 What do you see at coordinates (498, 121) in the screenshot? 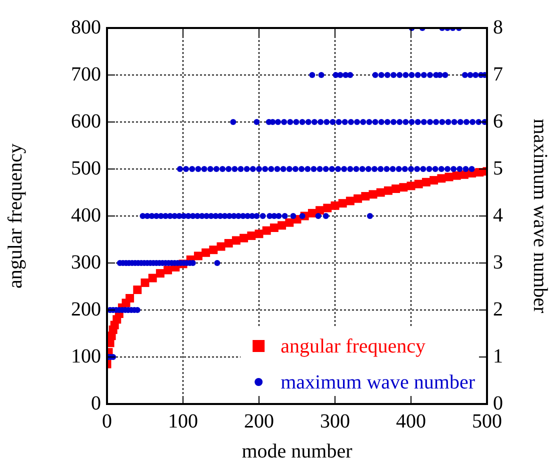
I see `y2-tick-label: 6` at bounding box center [498, 121].